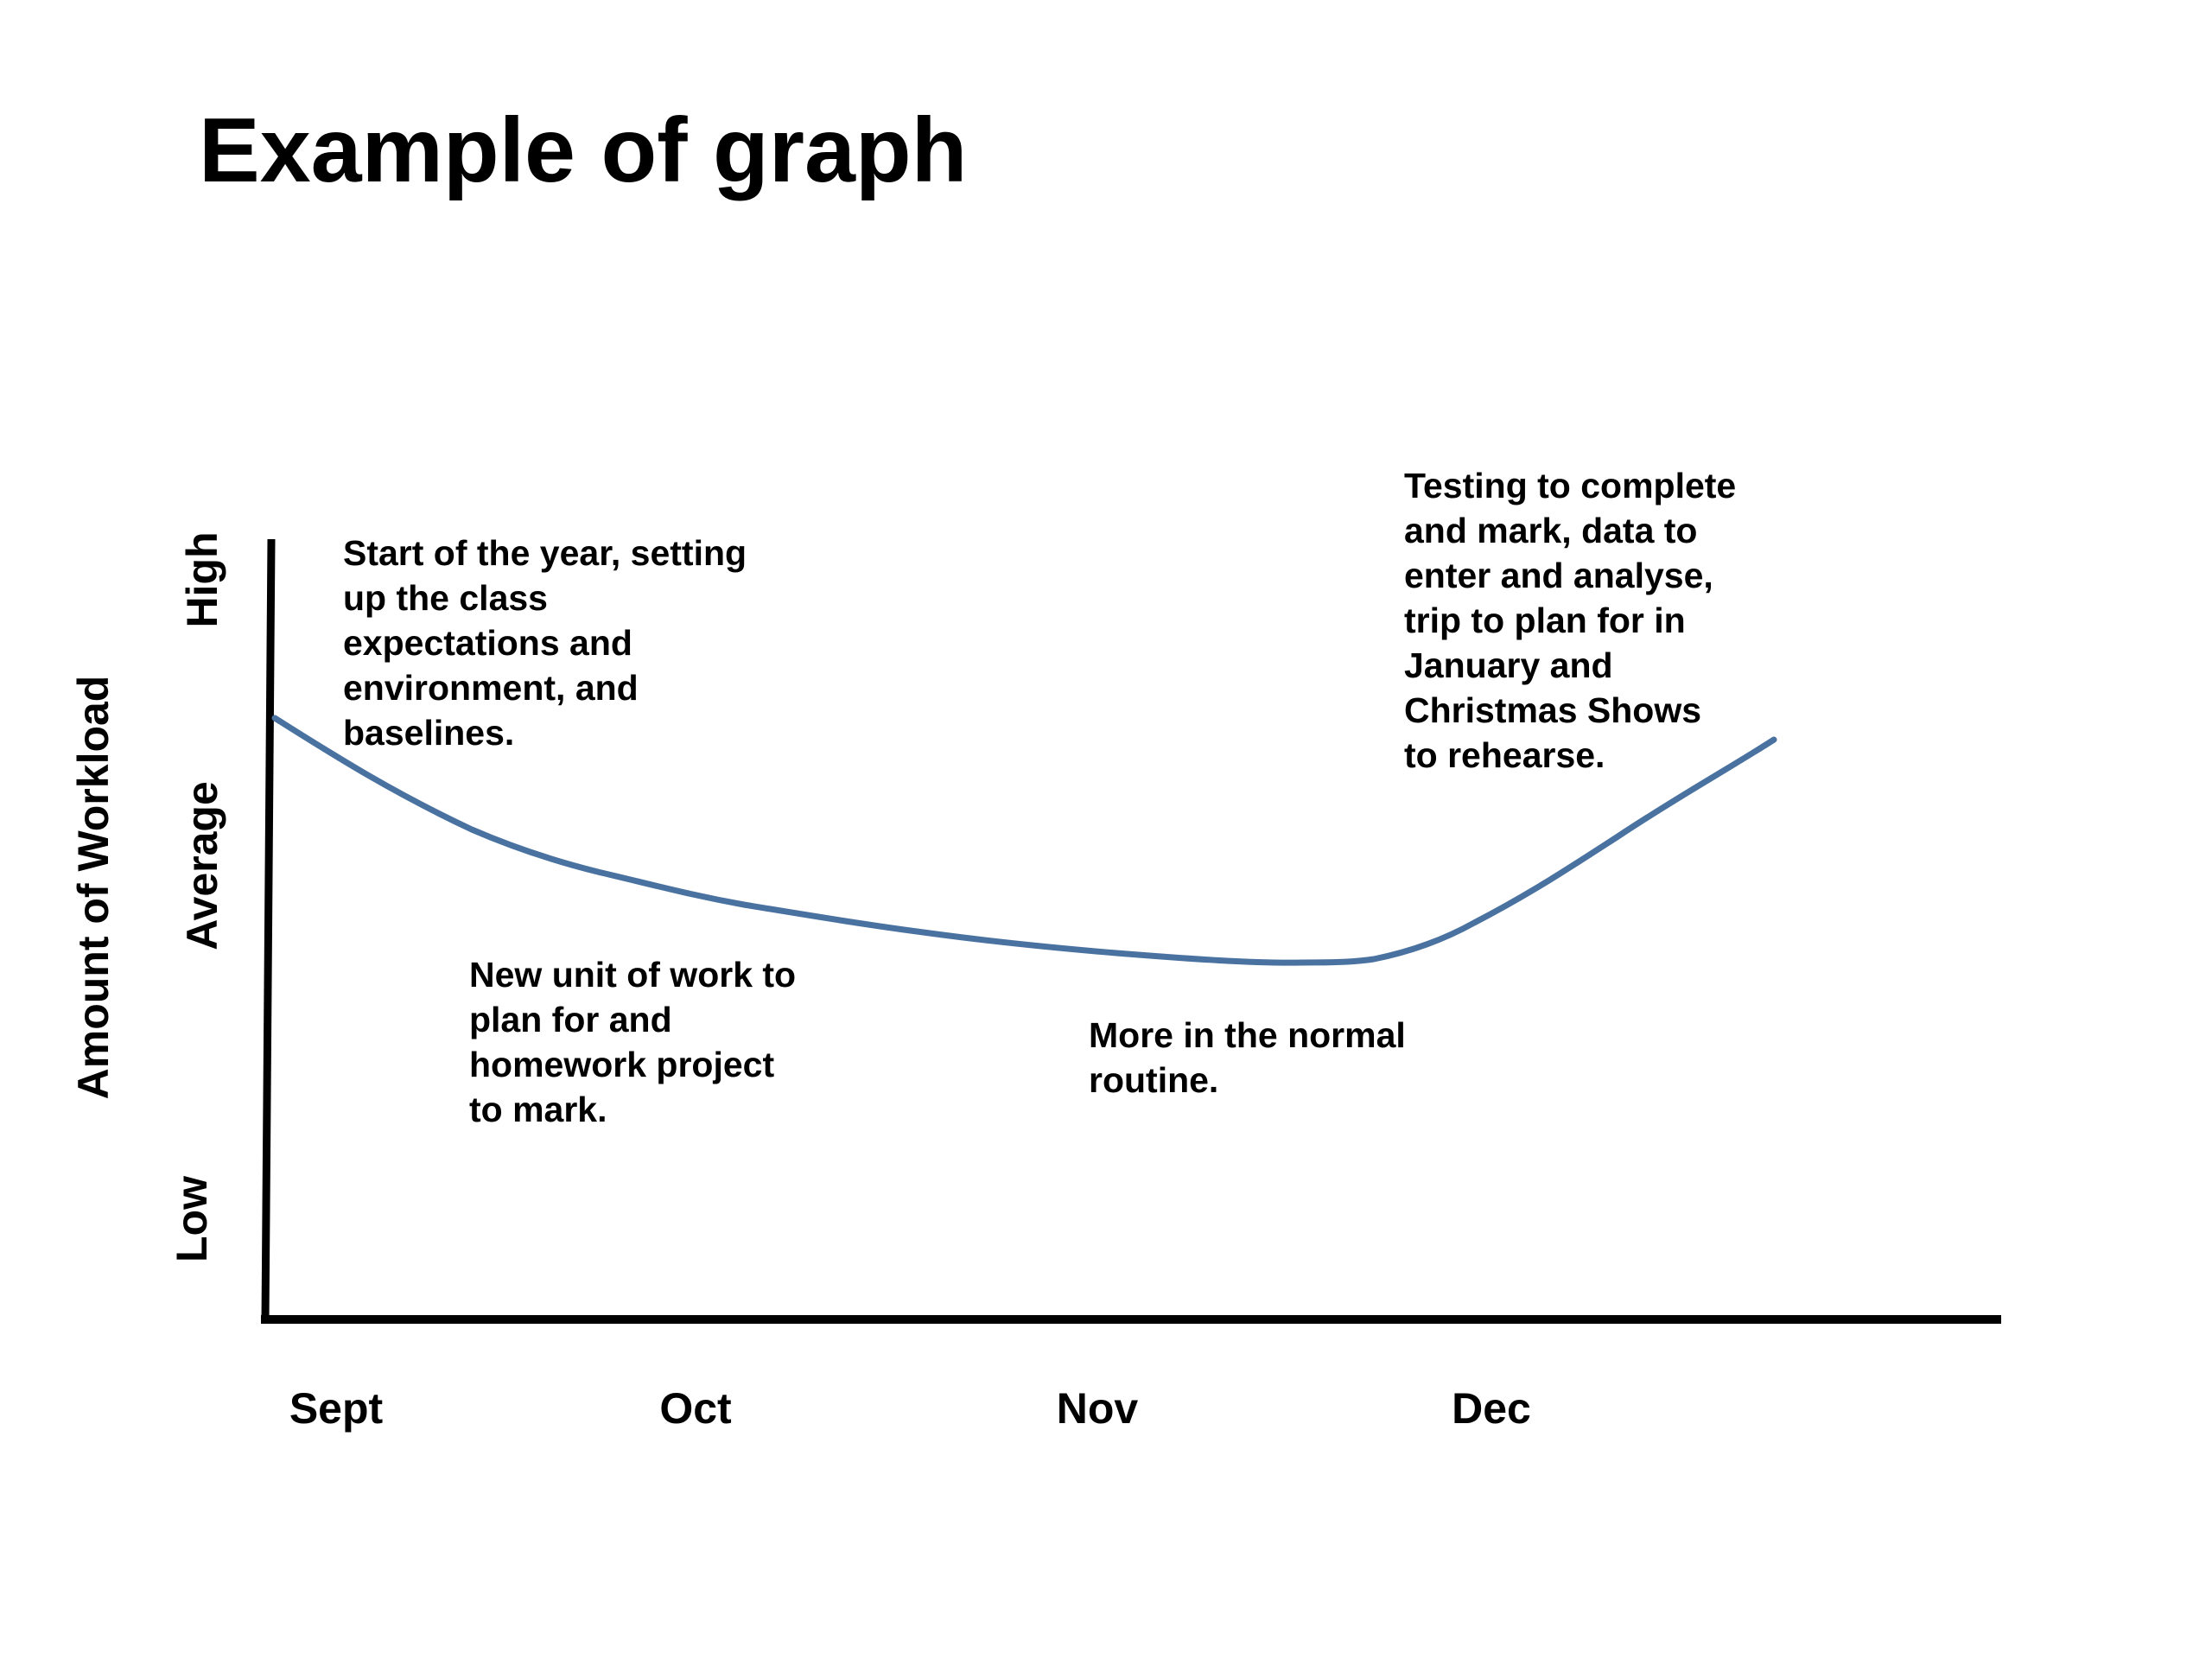 This screenshot has height=1659, width=2212. Describe the element at coordinates (1504, 755) in the screenshot. I see `annotation-line: to rehearse.` at that location.